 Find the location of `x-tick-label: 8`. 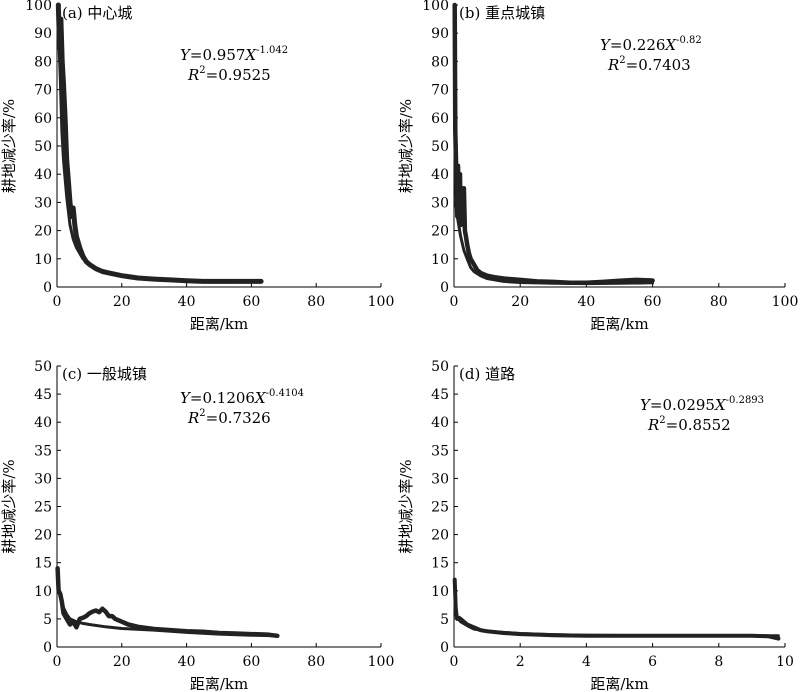

x-tick-label: 8 is located at coordinates (718, 662).